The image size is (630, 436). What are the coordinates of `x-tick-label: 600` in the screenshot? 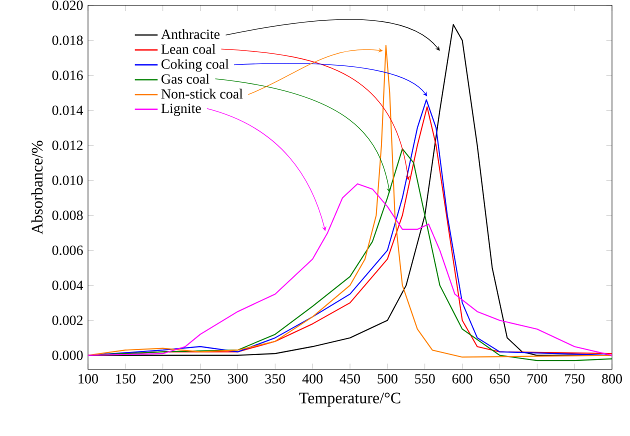 It's located at (462, 379).